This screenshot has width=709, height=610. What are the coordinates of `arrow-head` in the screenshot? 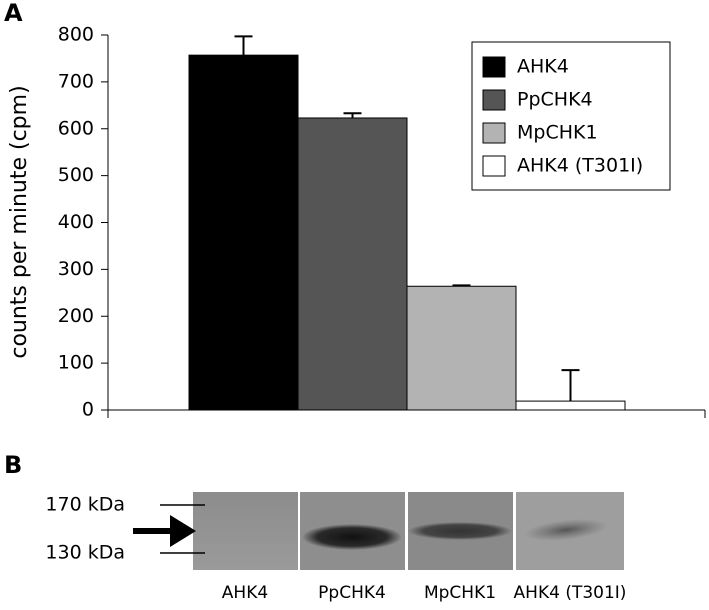 It's located at (183, 531).